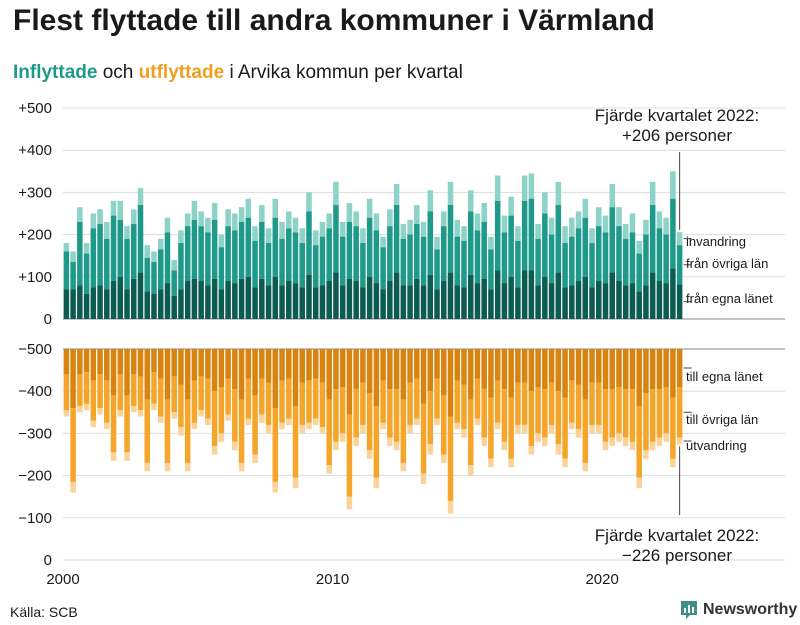 The height and width of the screenshot is (625, 800). I want to click on subtitle-and-word: och, so click(118, 72).